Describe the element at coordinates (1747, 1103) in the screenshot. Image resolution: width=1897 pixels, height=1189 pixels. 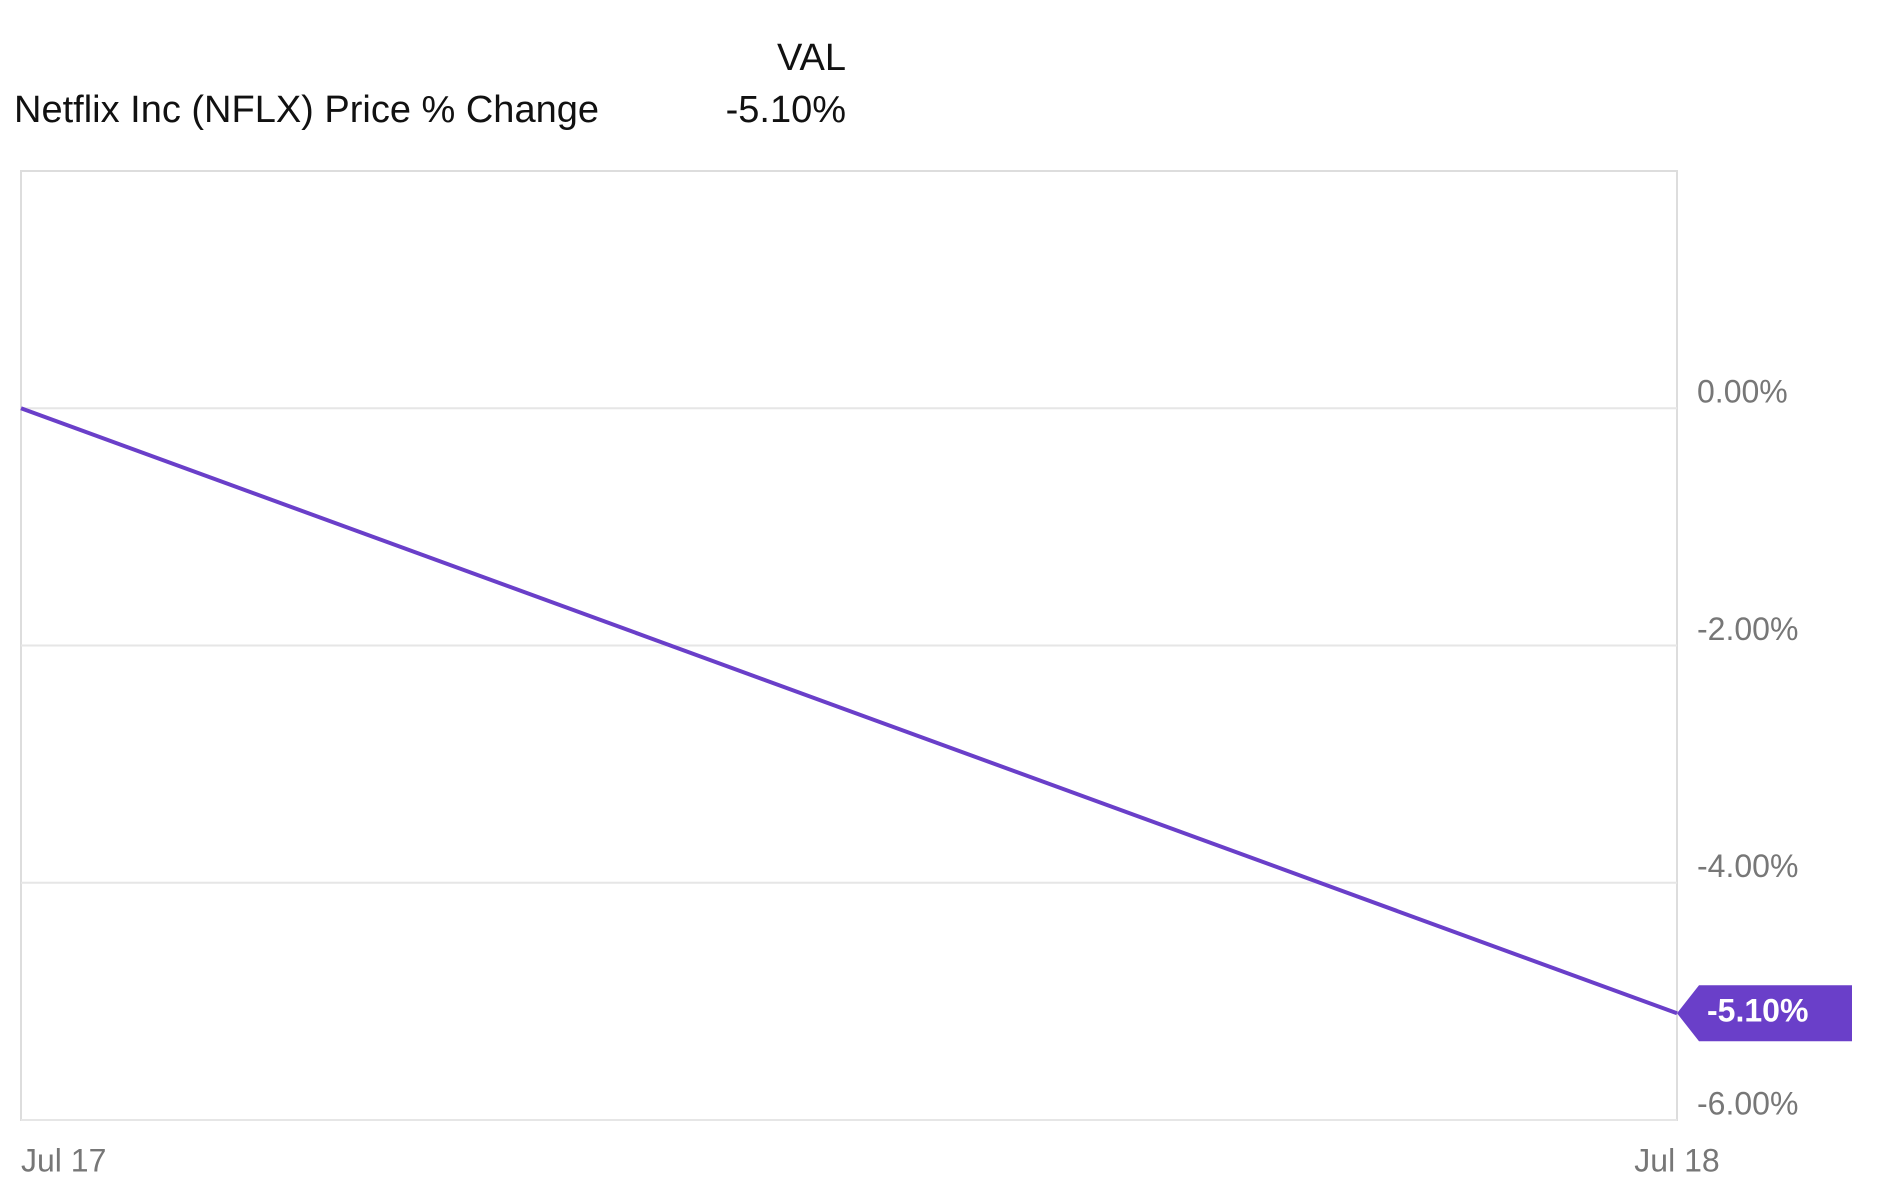
I see `y-tick-label: -6.00%` at that location.